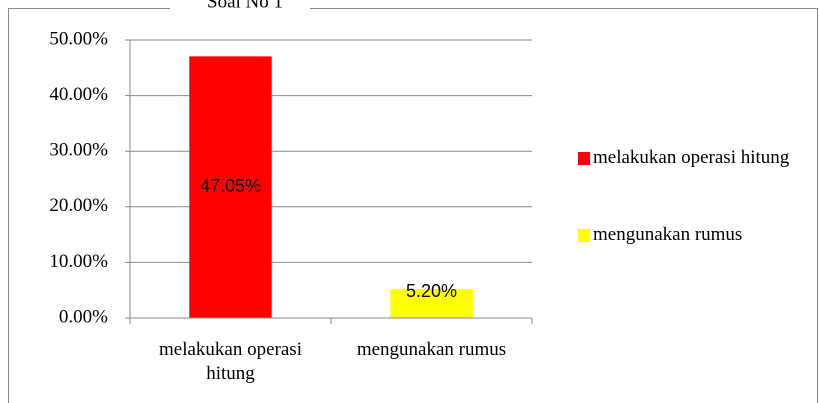 This screenshot has width=819, height=403. I want to click on data-label: 5.20%, so click(431, 291).